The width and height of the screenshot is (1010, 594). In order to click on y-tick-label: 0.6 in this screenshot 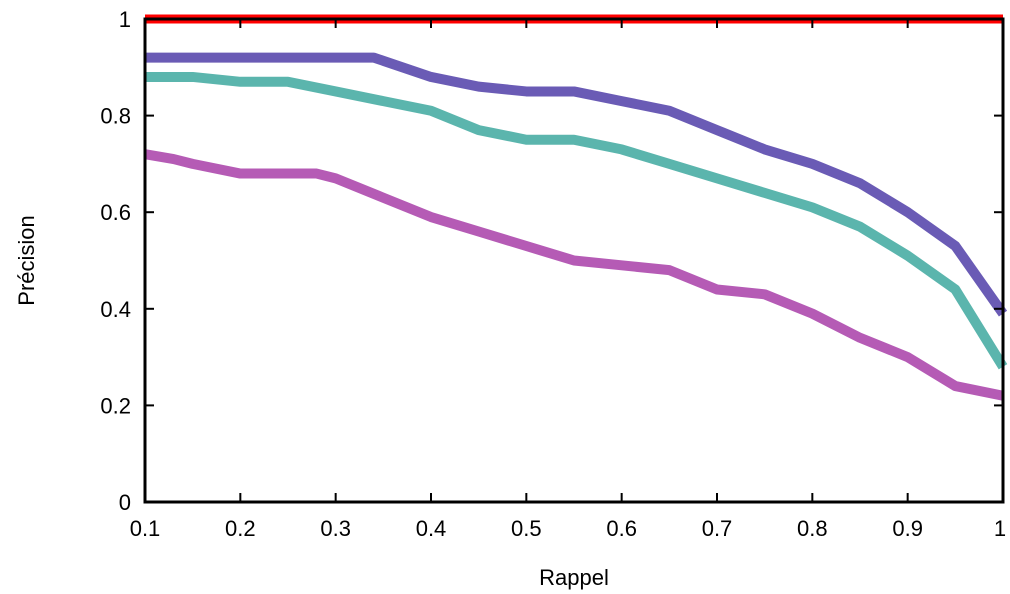, I will do `click(115, 212)`.